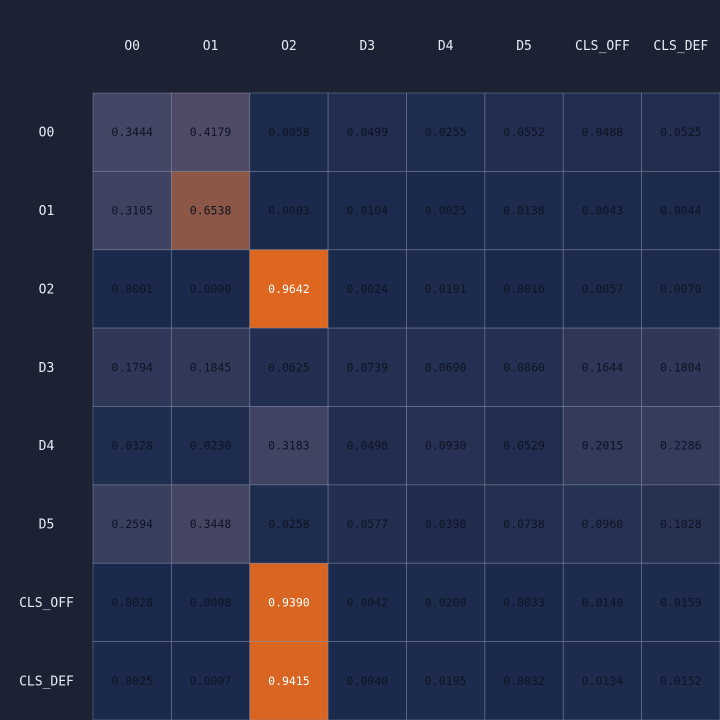 Image resolution: width=720 pixels, height=720 pixels. What do you see at coordinates (132, 46) in the screenshot?
I see `column-label-o0: O0` at bounding box center [132, 46].